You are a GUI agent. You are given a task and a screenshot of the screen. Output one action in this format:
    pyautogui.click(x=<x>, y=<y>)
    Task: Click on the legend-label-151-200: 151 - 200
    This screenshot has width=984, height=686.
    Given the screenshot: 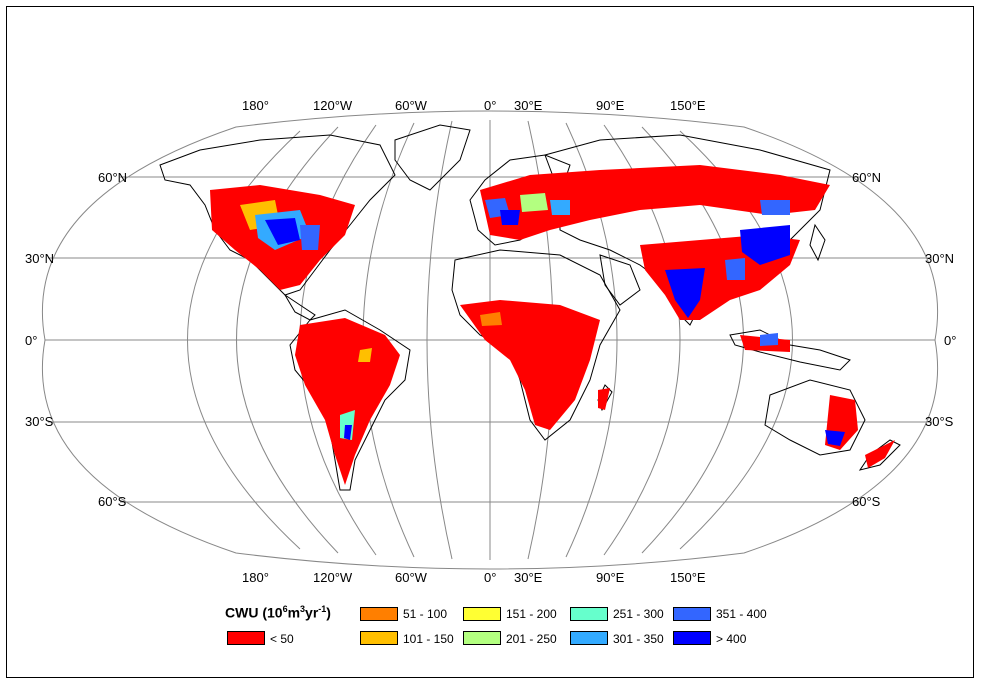 What is the action you would take?
    pyautogui.click(x=531, y=614)
    